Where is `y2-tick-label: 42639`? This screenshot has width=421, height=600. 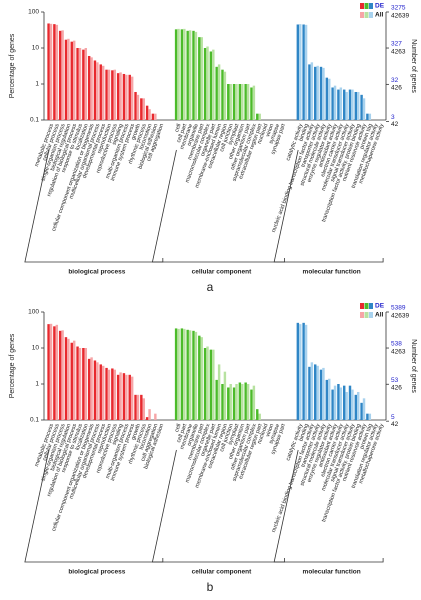 y2-tick-label: 42639 is located at coordinates (400, 316).